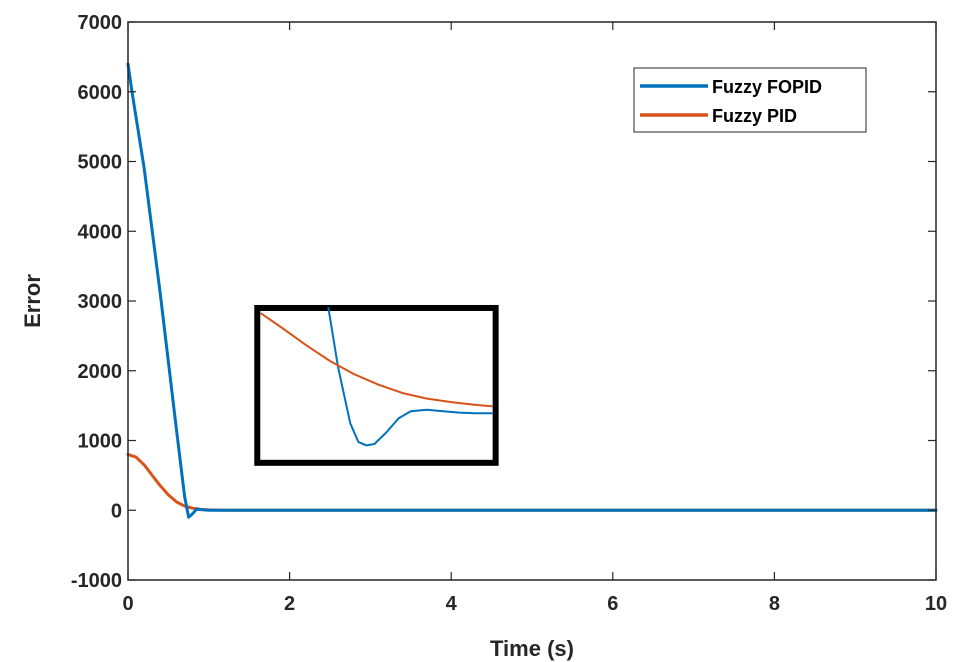  Describe the element at coordinates (774, 604) in the screenshot. I see `x-tick-label: 8` at that location.